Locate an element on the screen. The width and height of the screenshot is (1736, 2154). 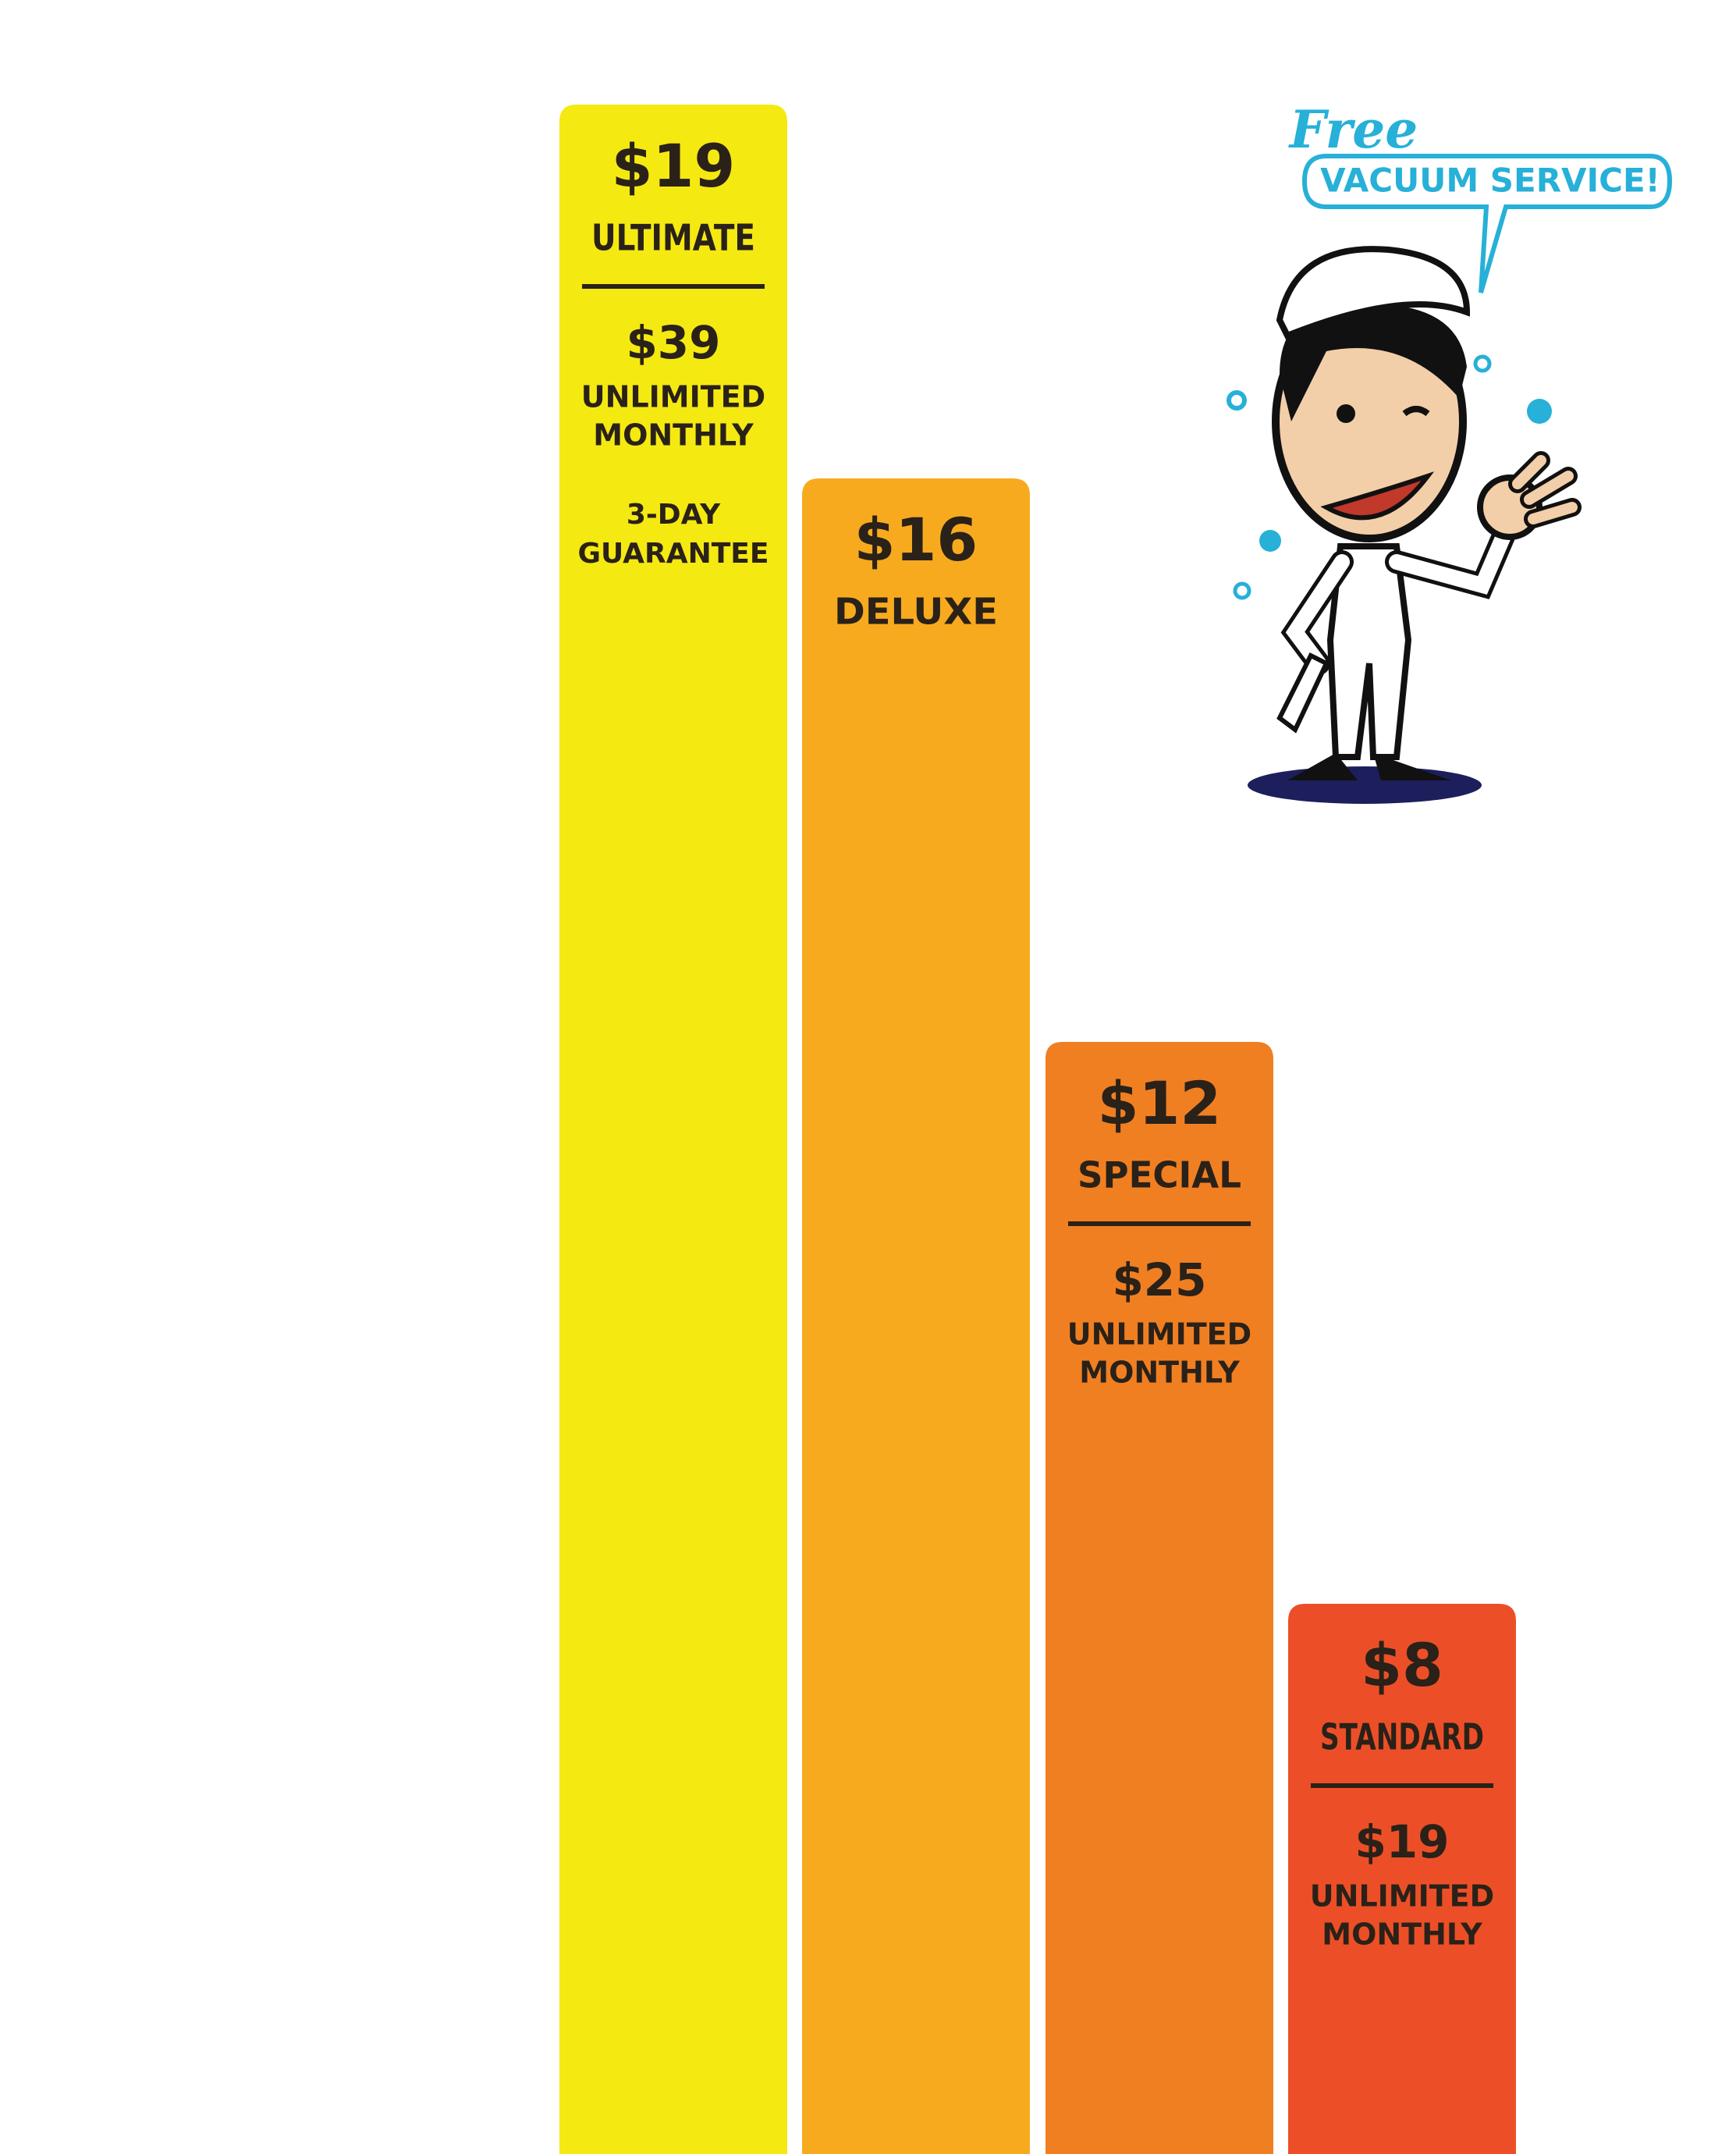
plan-name: STANDARD is located at coordinates (1402, 1737).